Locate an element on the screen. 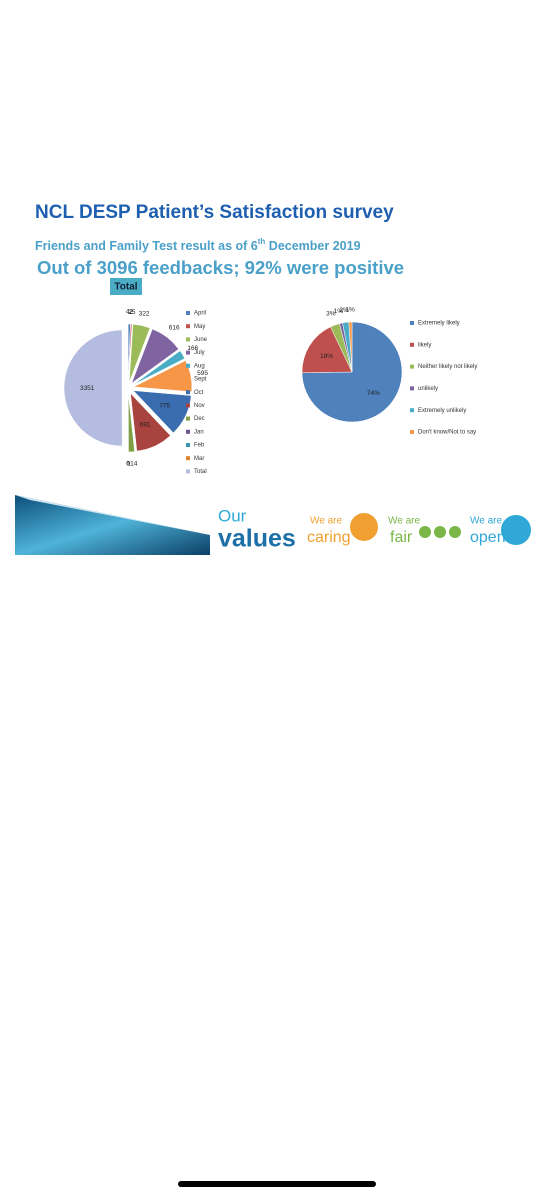  legend-label: Extremely unlikely is located at coordinates (442, 411).